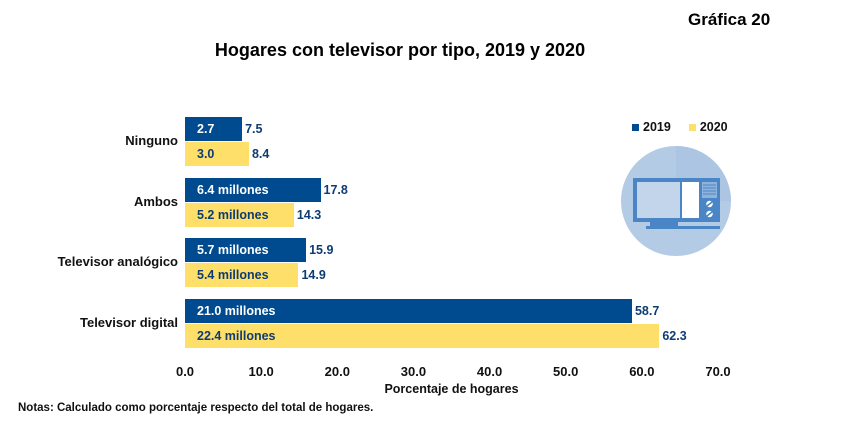 The width and height of the screenshot is (867, 430). What do you see at coordinates (254, 129) in the screenshot?
I see `bar-value-label-2019: 7.5` at bounding box center [254, 129].